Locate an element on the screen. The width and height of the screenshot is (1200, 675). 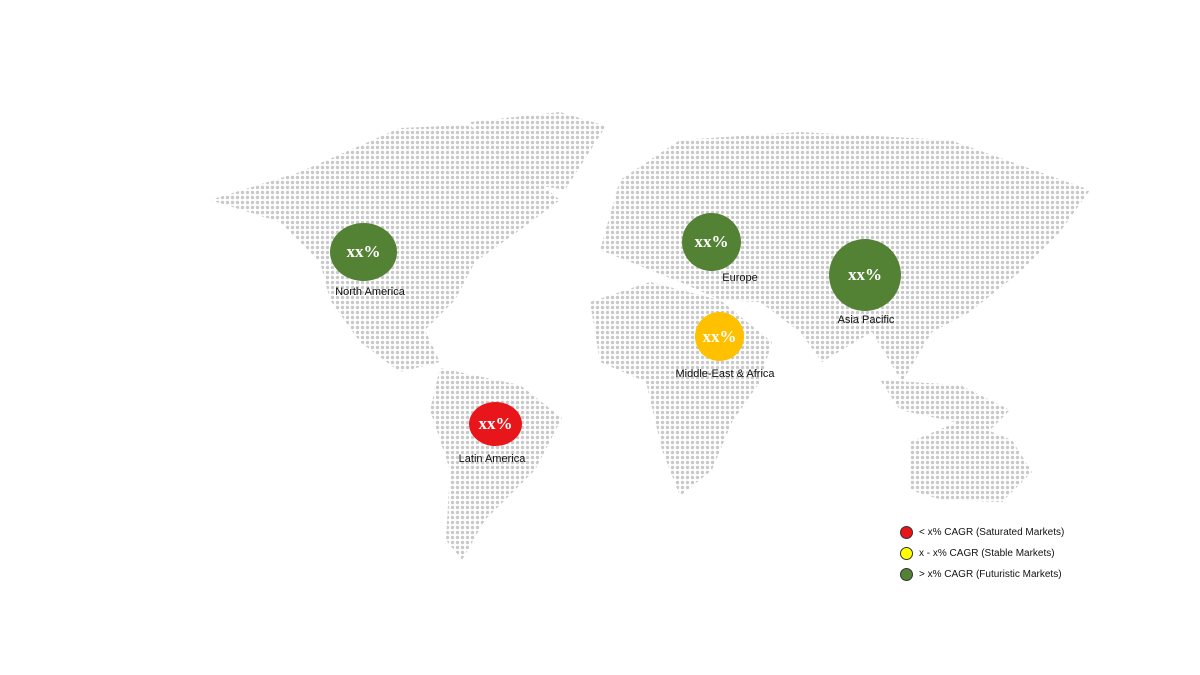
label-asia-pacific: Asia Pacific is located at coordinates (866, 320).